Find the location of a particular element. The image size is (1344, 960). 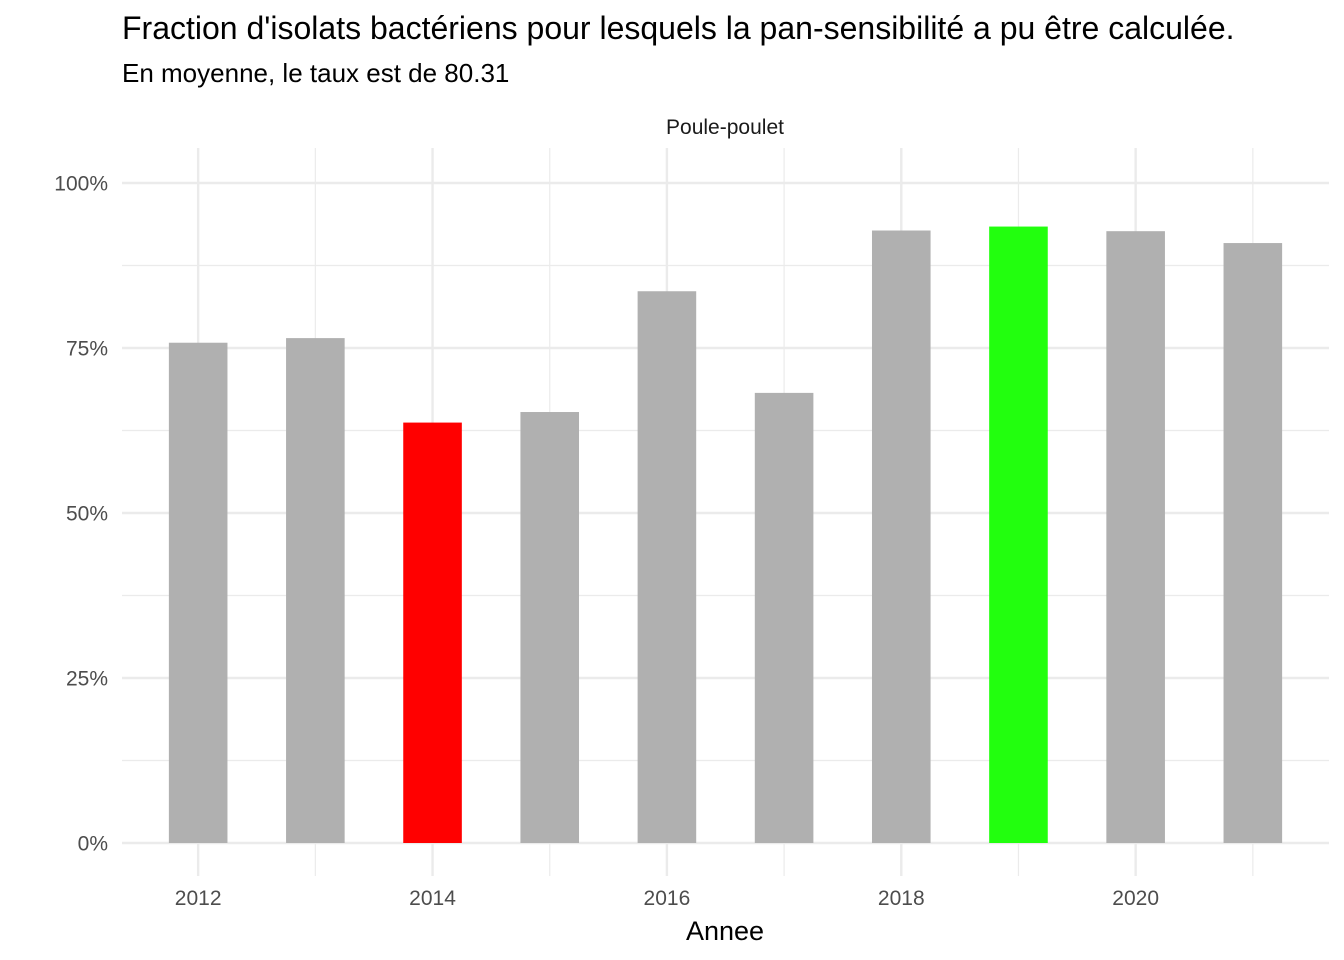

bar-2018 is located at coordinates (901, 536).